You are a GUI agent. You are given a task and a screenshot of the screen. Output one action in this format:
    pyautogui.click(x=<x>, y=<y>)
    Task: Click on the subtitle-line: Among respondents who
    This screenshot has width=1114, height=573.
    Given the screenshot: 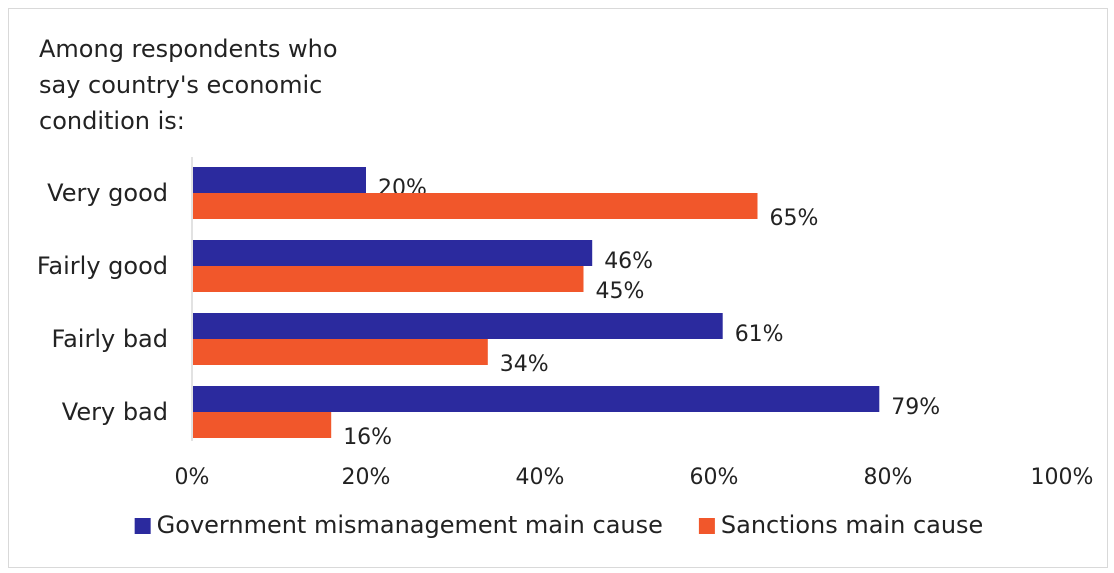 What is the action you would take?
    pyautogui.click(x=188, y=49)
    